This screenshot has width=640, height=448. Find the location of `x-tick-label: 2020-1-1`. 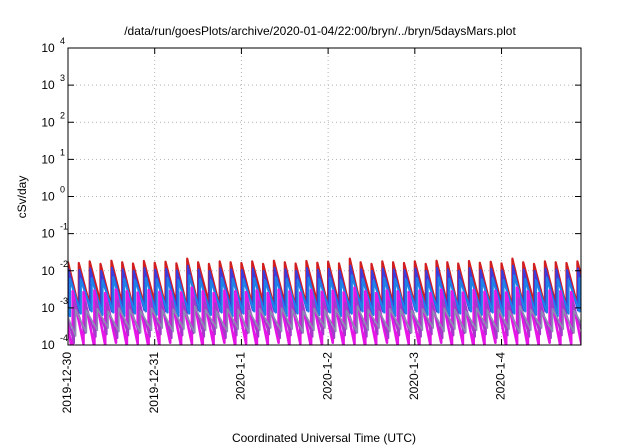

x-tick-label: 2020-1-1 is located at coordinates (241, 376).